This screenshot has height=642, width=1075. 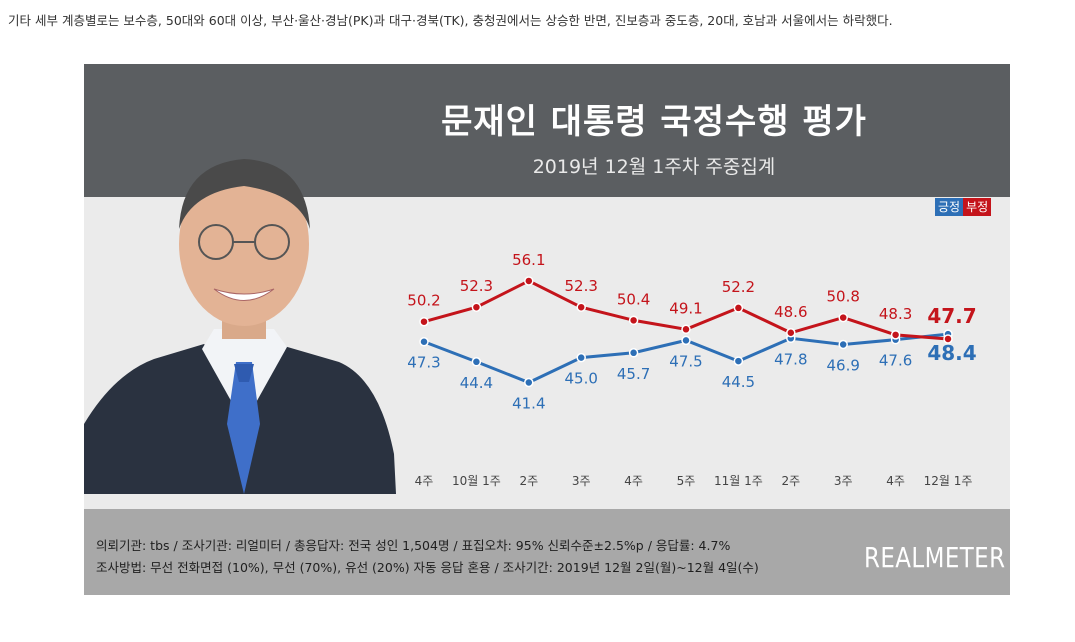 What do you see at coordinates (423, 363) in the screenshot?
I see `data-label: 47.3` at bounding box center [423, 363].